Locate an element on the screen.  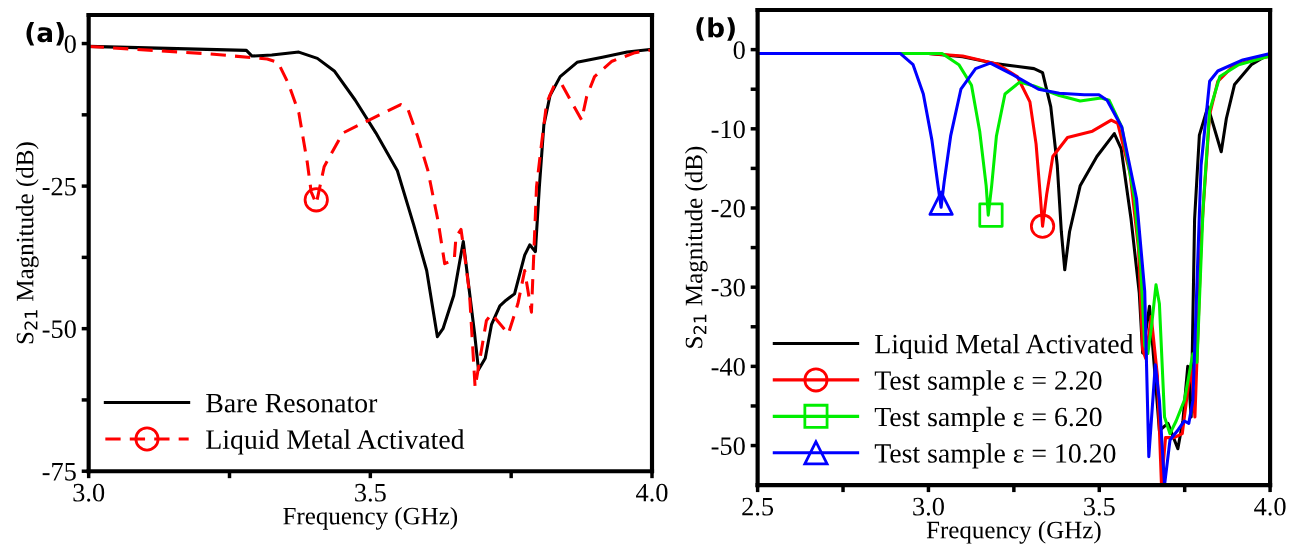
y-tick-label: -75 is located at coordinates (59, 472).